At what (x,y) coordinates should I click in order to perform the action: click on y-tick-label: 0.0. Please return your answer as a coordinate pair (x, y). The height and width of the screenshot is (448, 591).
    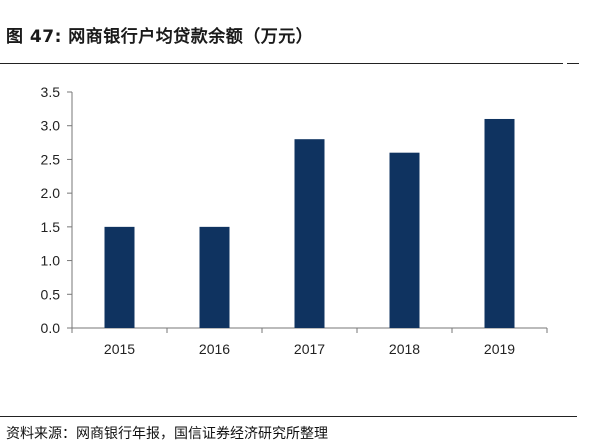
    Looking at the image, I should click on (51, 328).